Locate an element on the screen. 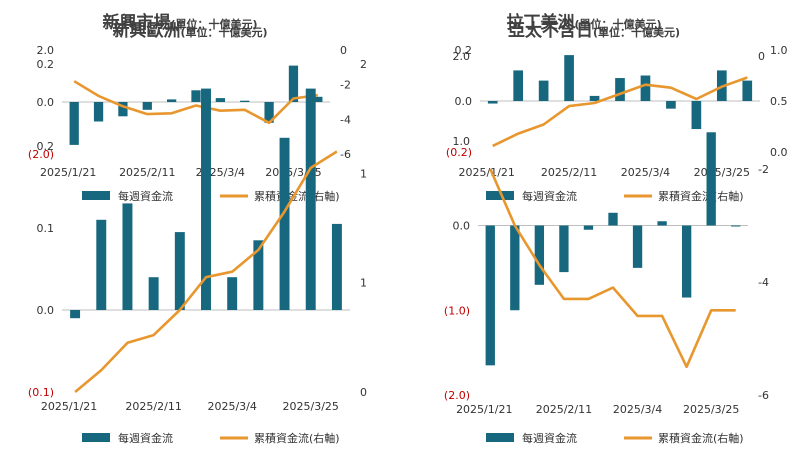  chart-title: 亞太不含日(單位：十億美元) is located at coordinates (594, 30).